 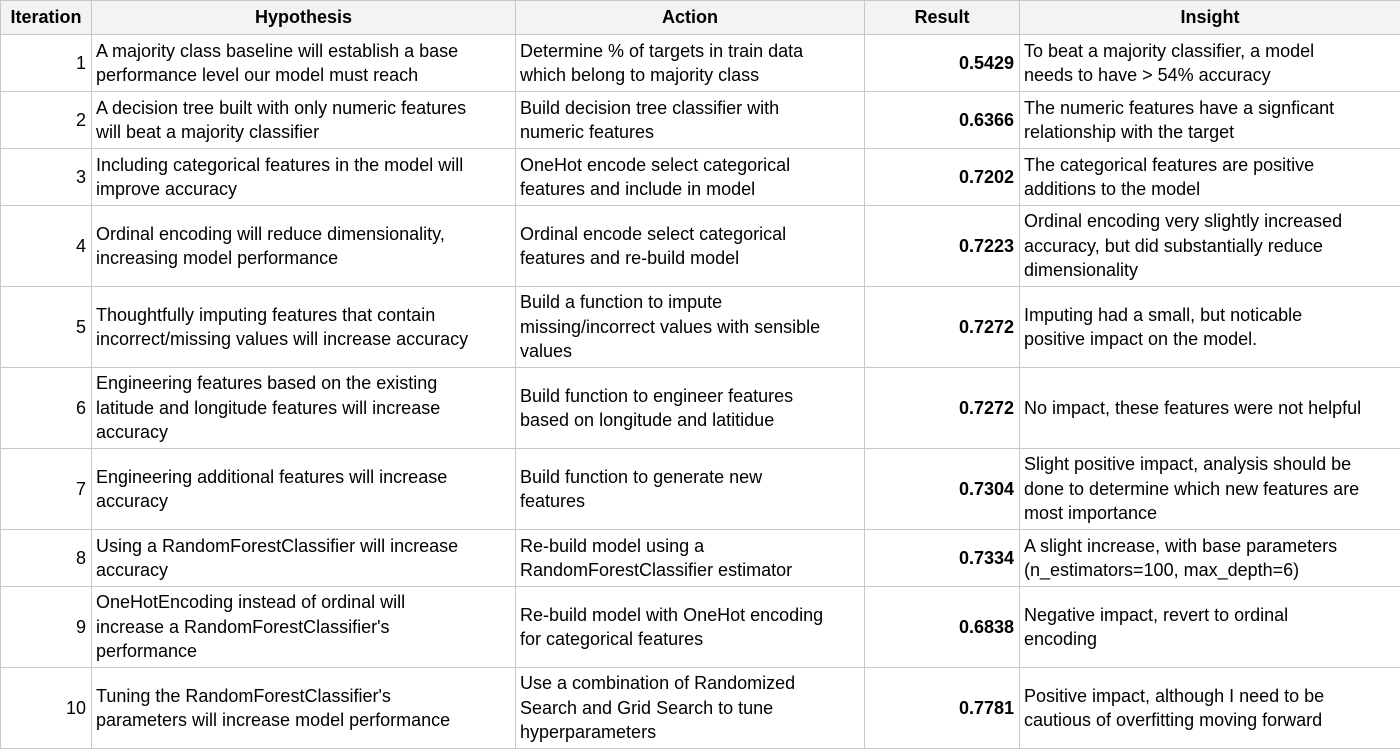 I want to click on cell-iteration: 2, so click(x=46, y=120).